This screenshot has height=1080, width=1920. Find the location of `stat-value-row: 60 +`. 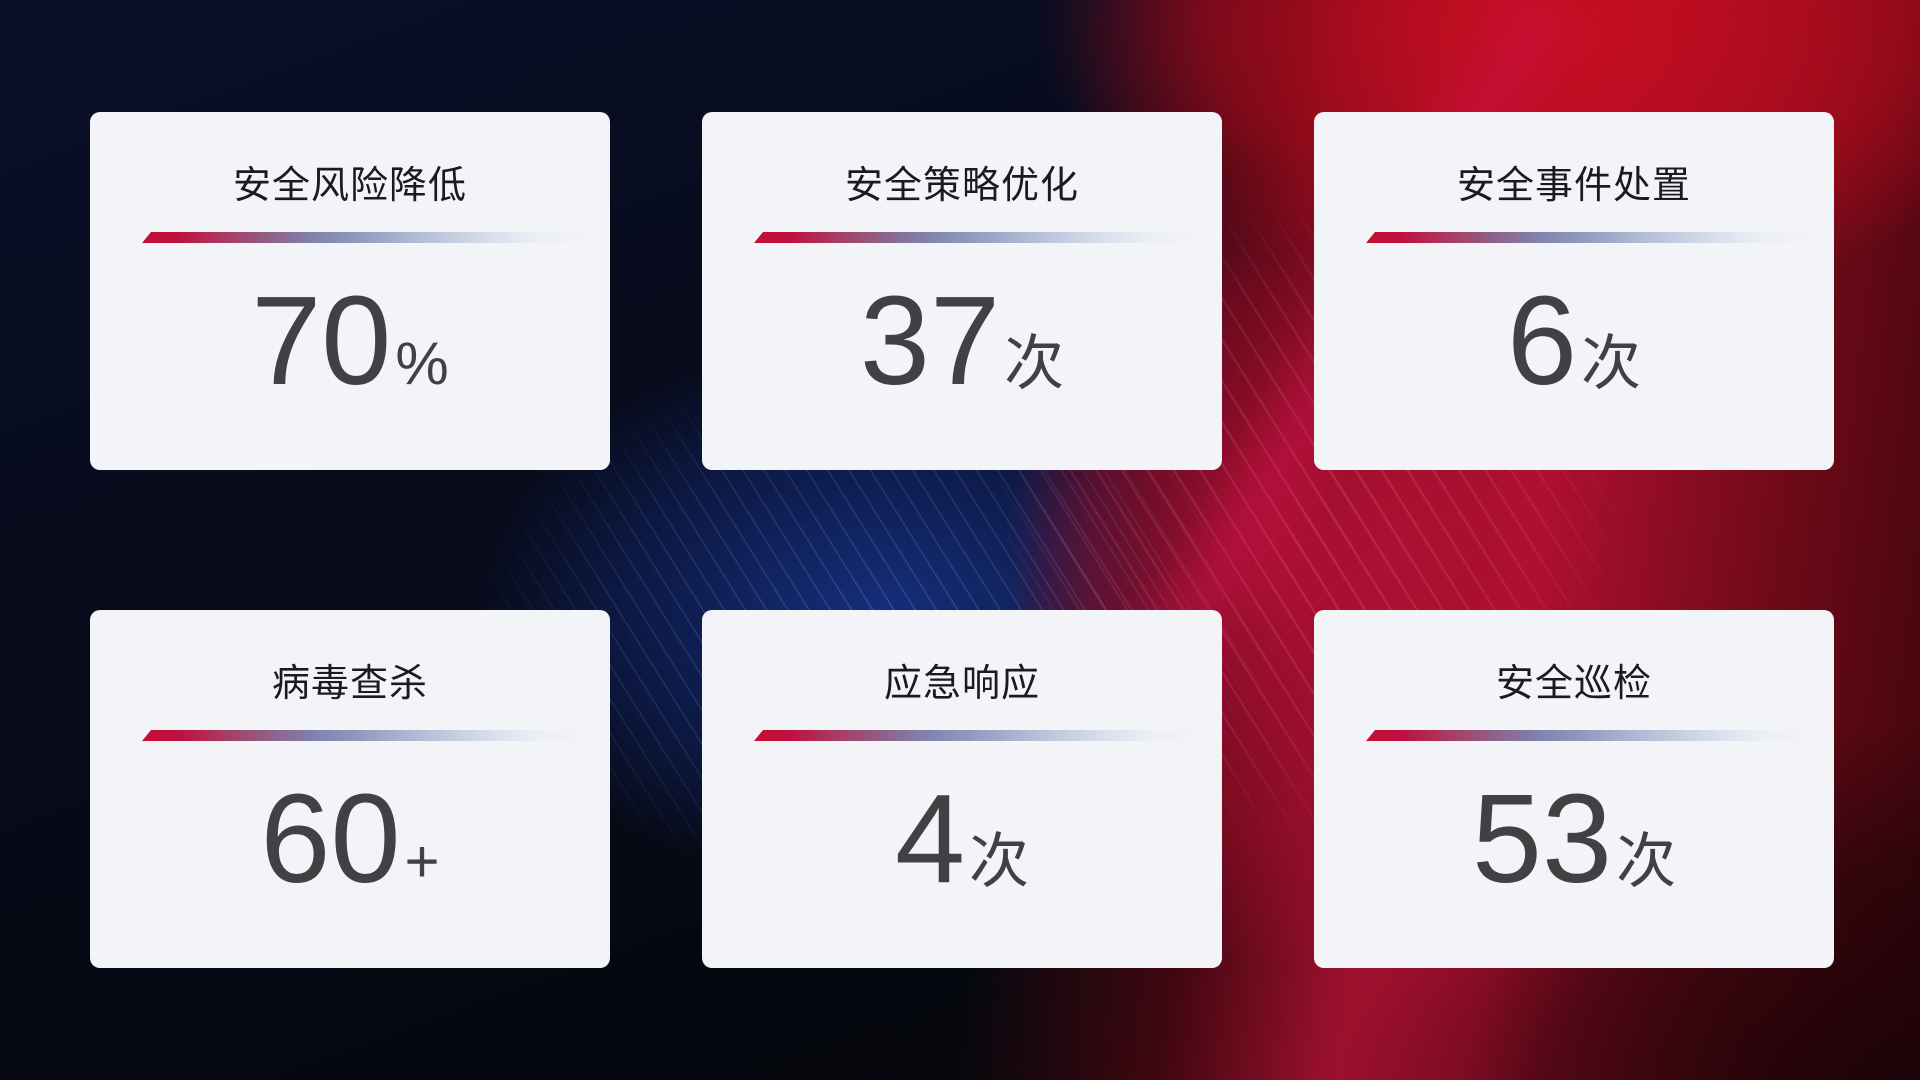

stat-value-row: 60 + is located at coordinates (350, 839).